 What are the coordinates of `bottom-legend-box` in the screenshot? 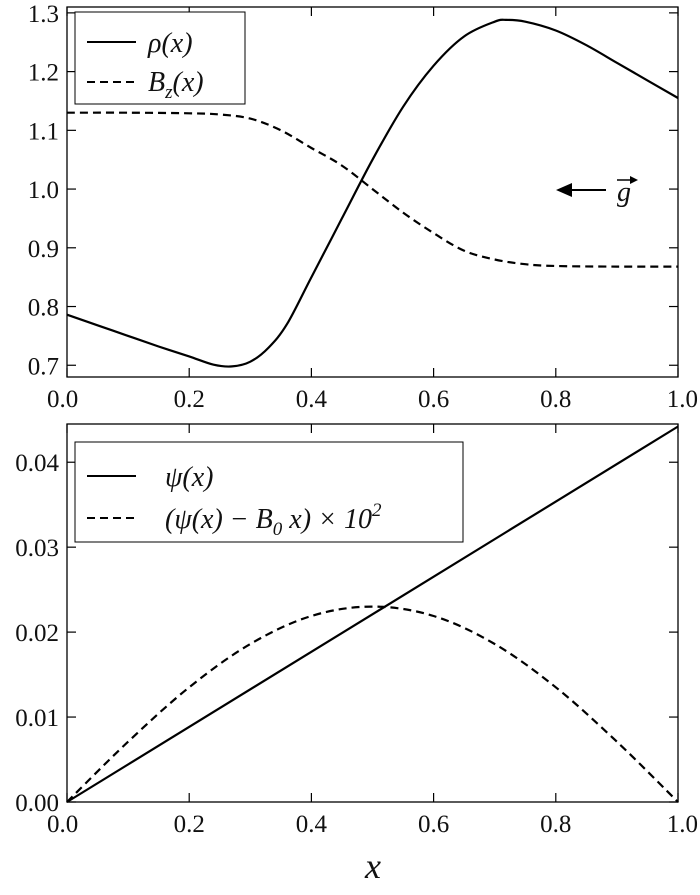 It's located at (269, 492).